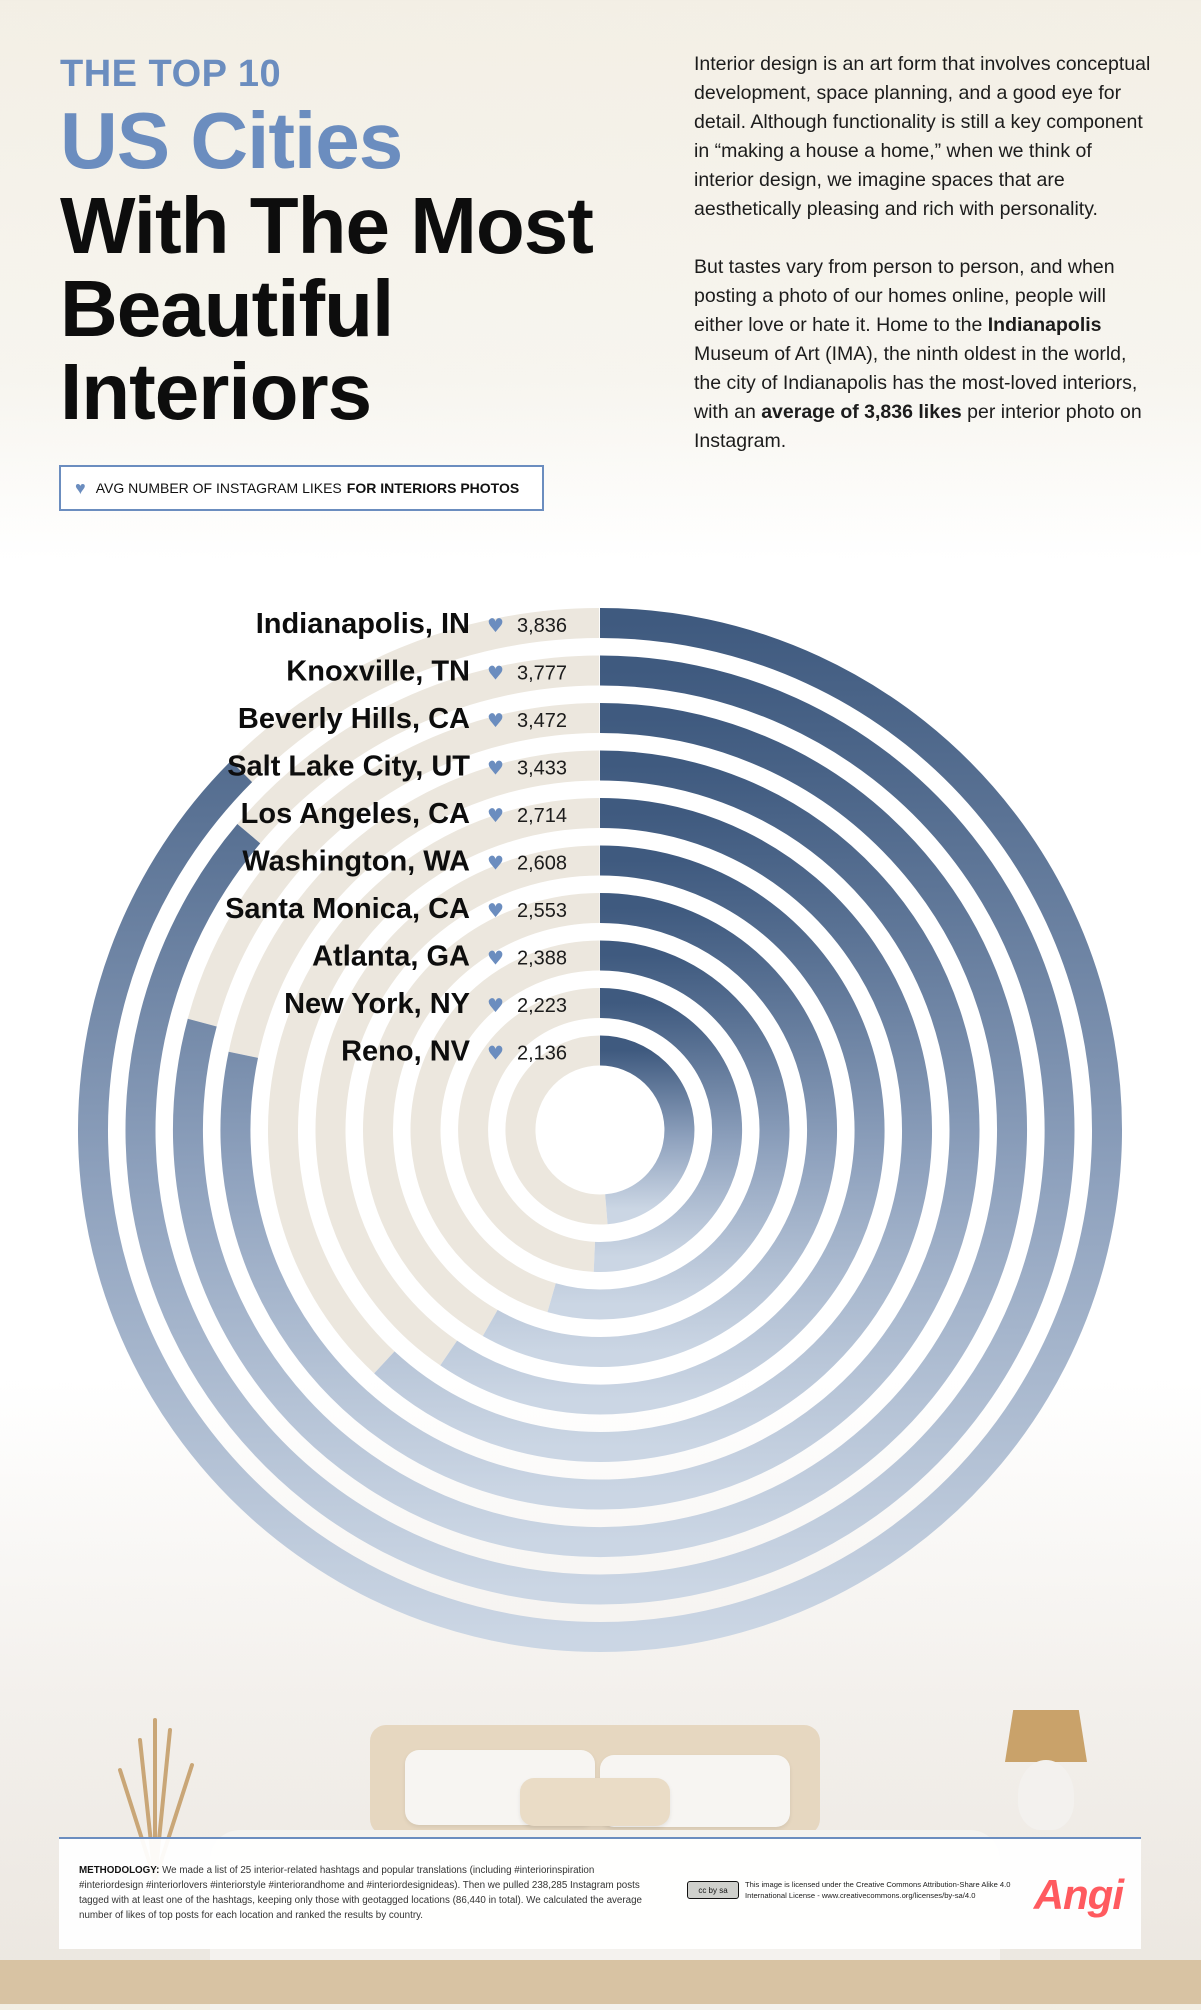 This screenshot has height=2010, width=1201. I want to click on value-label: 2,223, so click(542, 1006).